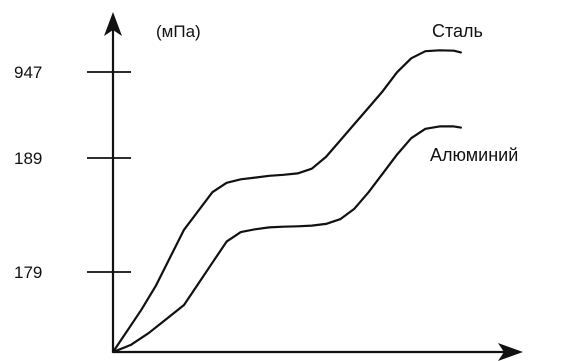 The height and width of the screenshot is (361, 575). Describe the element at coordinates (72, 172) in the screenshot. I see `y-ticks: 179 189 947` at that location.